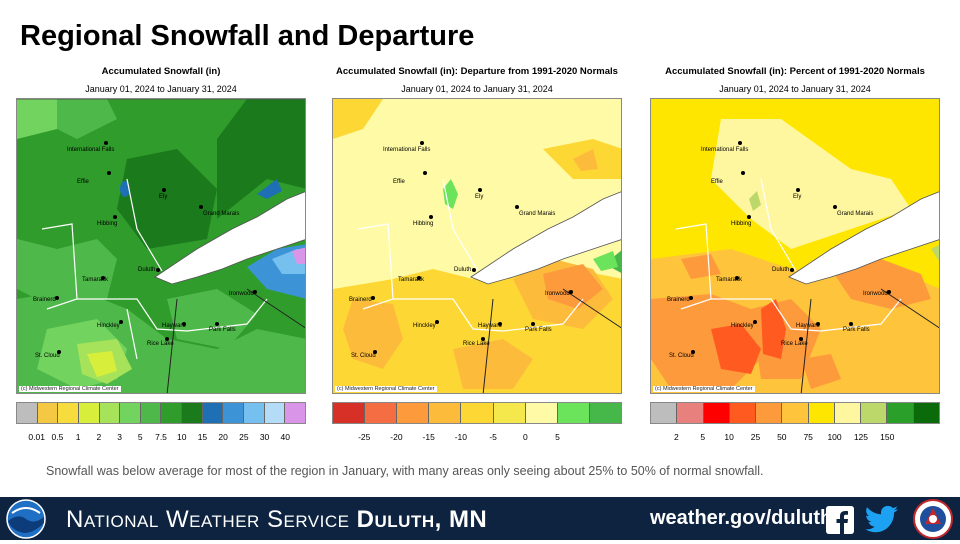 The width and height of the screenshot is (960, 544). Describe the element at coordinates (834, 437) in the screenshot. I see `legend-label: 100` at that location.